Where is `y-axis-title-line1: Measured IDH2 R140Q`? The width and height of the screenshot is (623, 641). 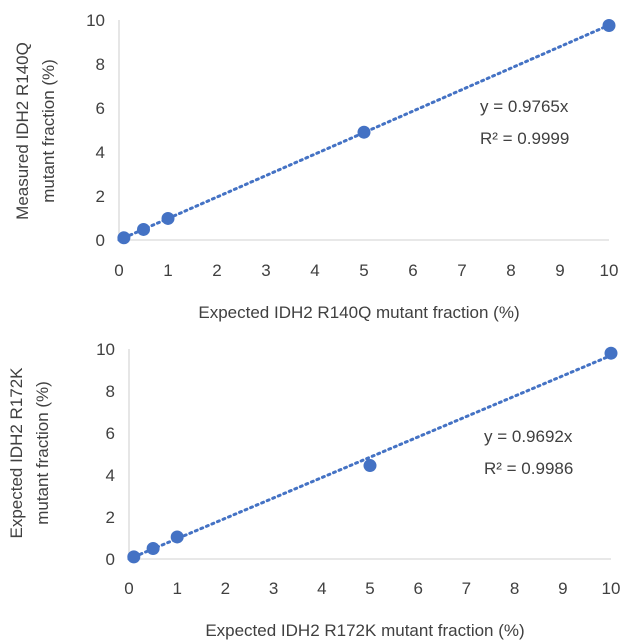 y-axis-title-line1: Measured IDH2 R140Q is located at coordinates (22, 131).